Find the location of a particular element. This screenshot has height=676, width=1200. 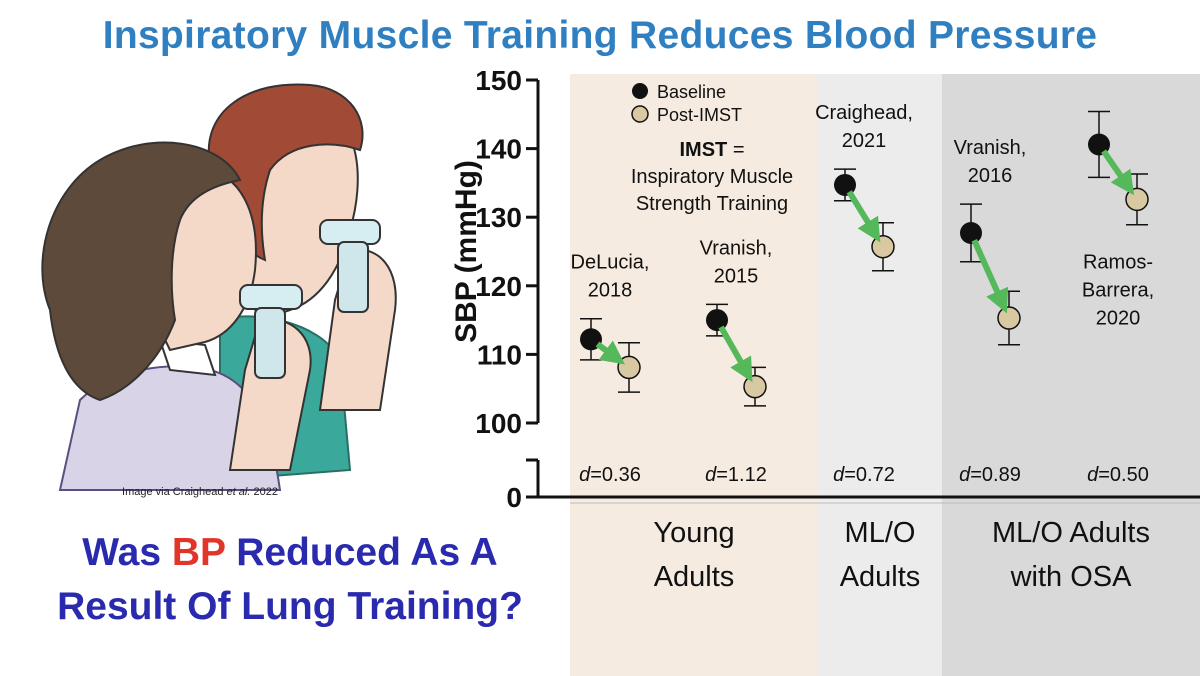

study-label: Ramos- is located at coordinates (1118, 263).